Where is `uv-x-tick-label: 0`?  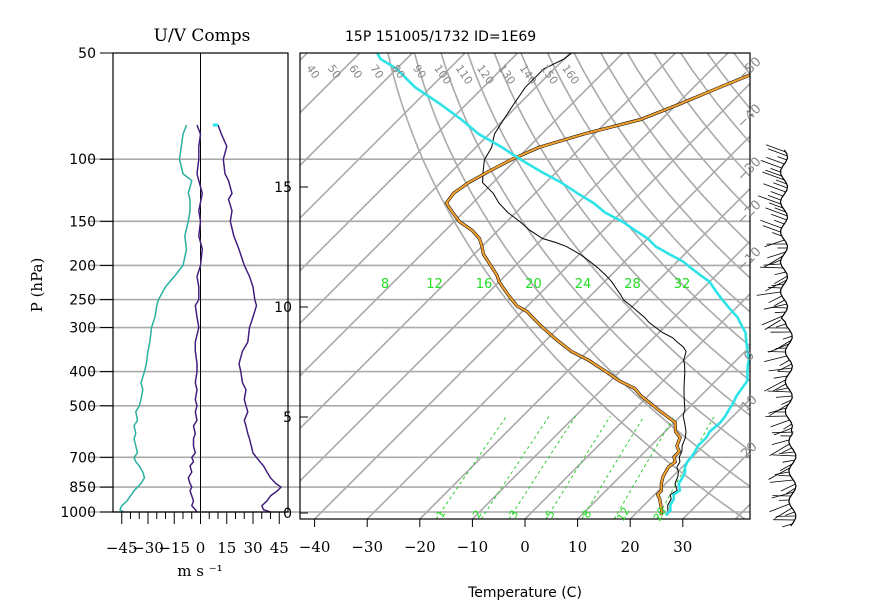 uv-x-tick-label: 0 is located at coordinates (201, 548).